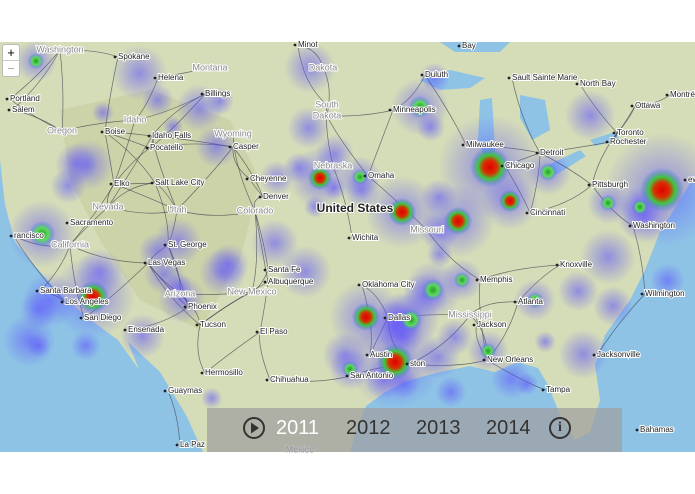 The height and width of the screenshot is (494, 695). I want to click on zoom-in: +, so click(11, 52).